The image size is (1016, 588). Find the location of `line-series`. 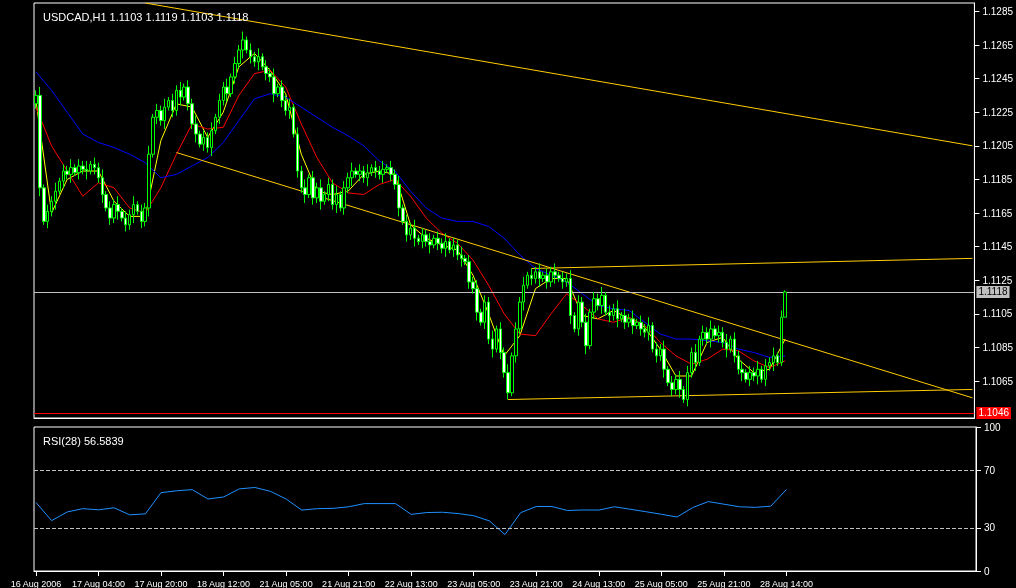

line-series is located at coordinates (411, 511).